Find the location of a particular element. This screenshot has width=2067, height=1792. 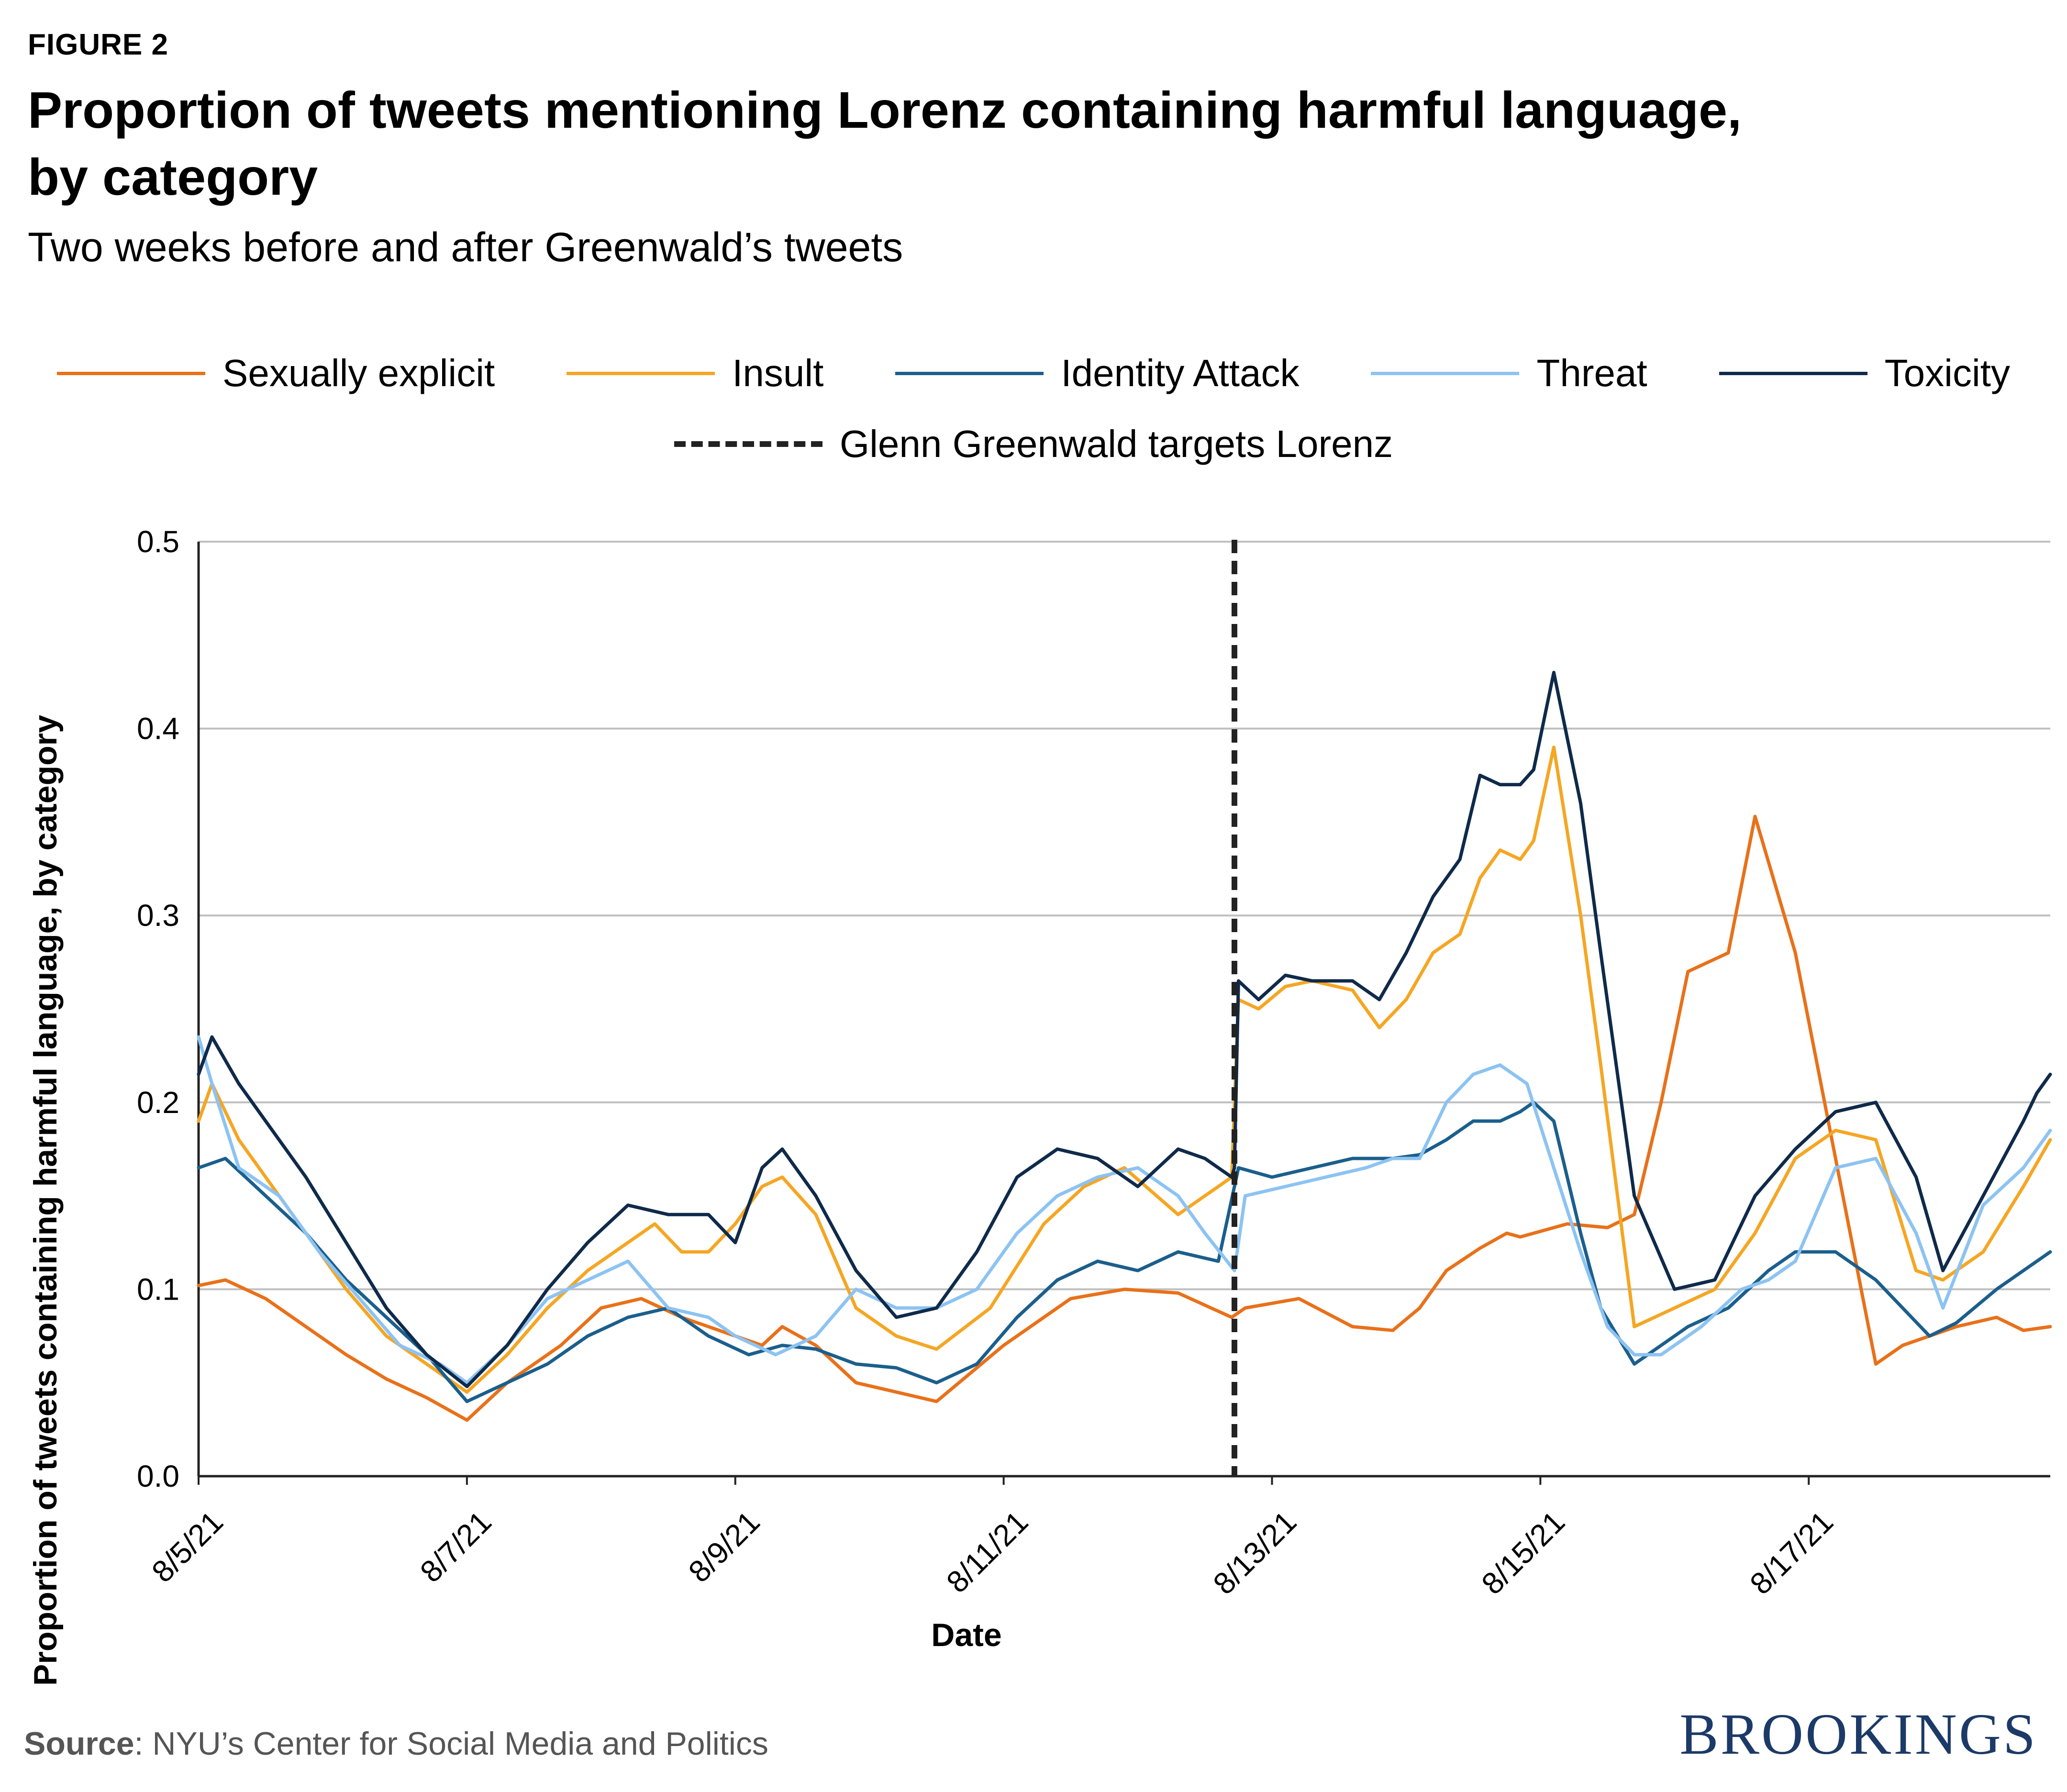

y-tick-label: 0.2 is located at coordinates (158, 1102).